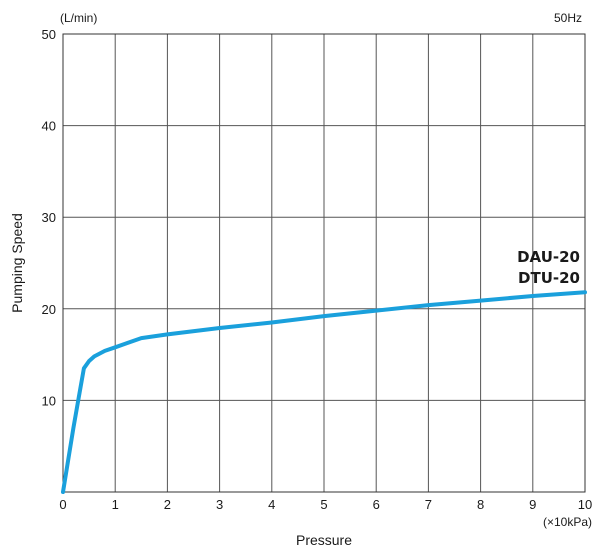 The image size is (608, 546). Describe the element at coordinates (549, 278) in the screenshot. I see `series-label-dtu-20: DTU-20` at that location.